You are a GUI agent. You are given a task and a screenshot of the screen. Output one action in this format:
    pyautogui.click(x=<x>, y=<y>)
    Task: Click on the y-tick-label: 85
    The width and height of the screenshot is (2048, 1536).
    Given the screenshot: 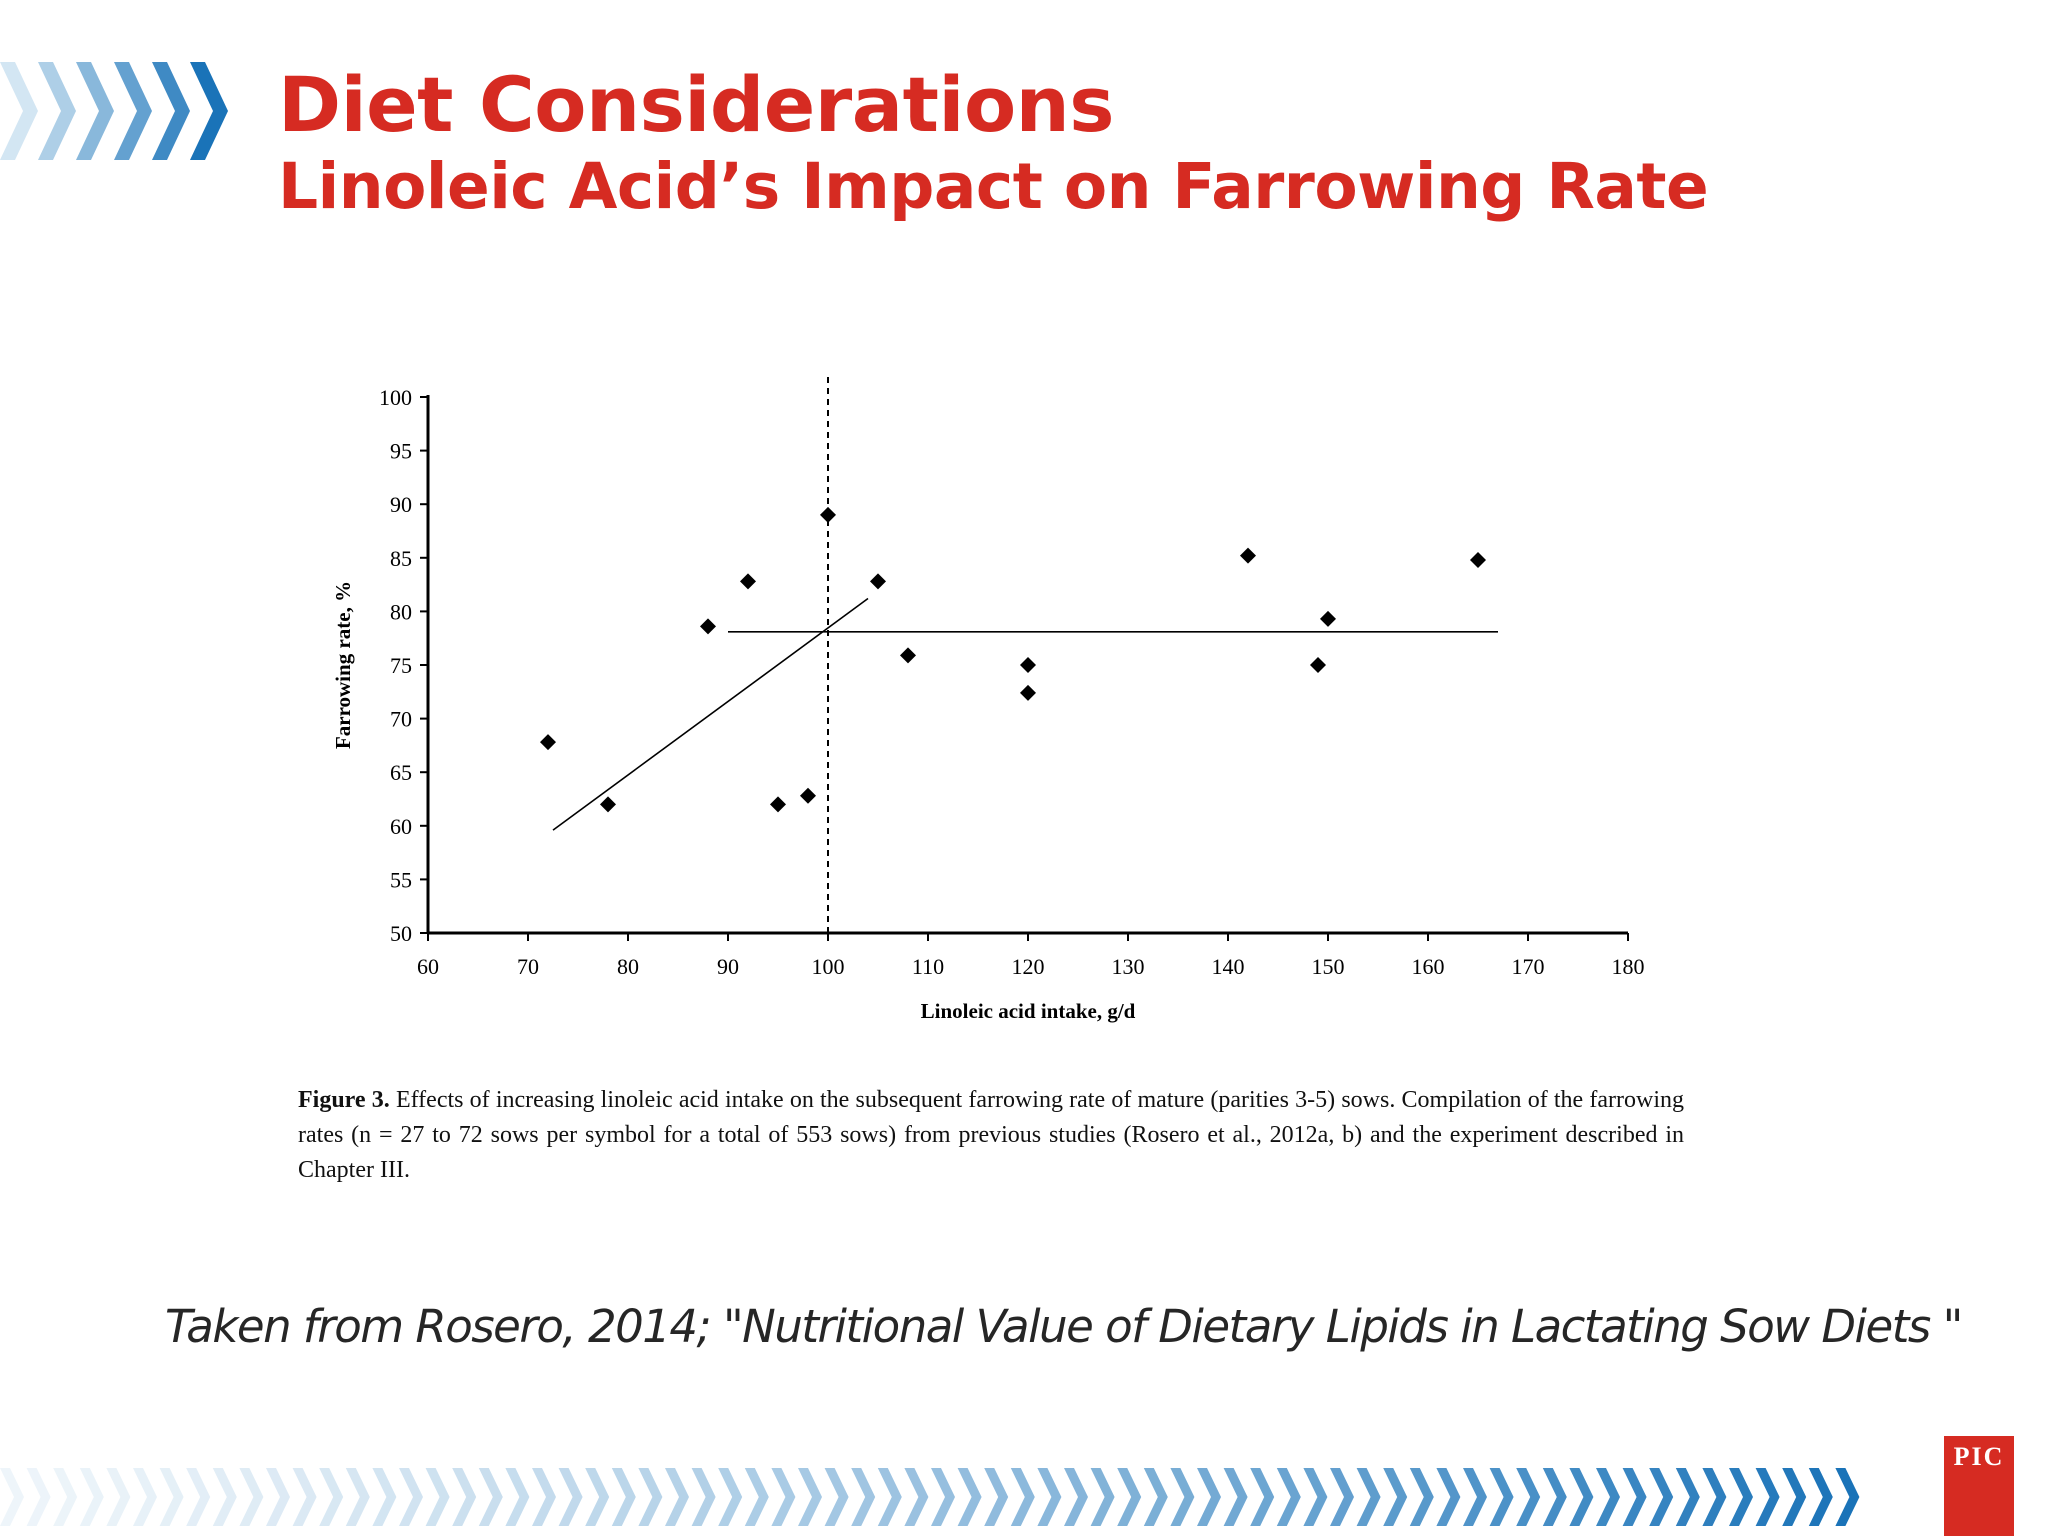 What is the action you would take?
    pyautogui.click(x=401, y=558)
    